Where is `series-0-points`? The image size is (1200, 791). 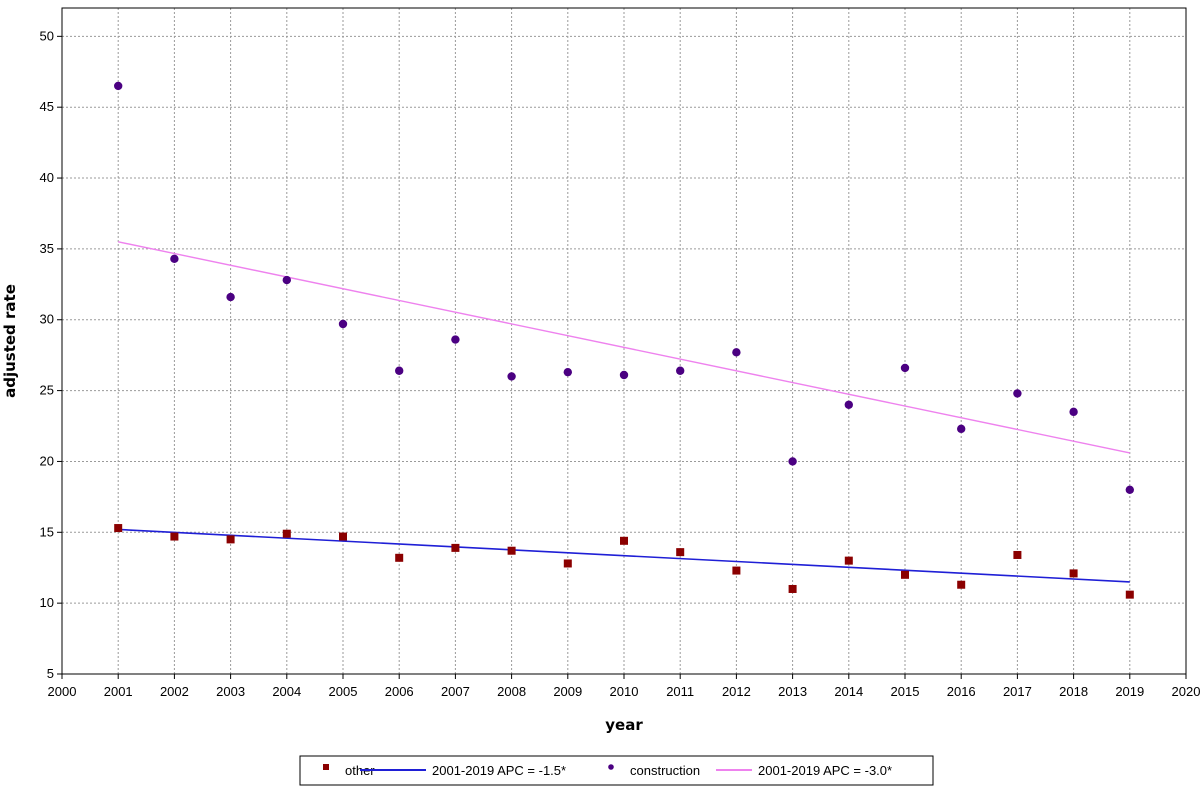 series-0-points is located at coordinates (624, 561).